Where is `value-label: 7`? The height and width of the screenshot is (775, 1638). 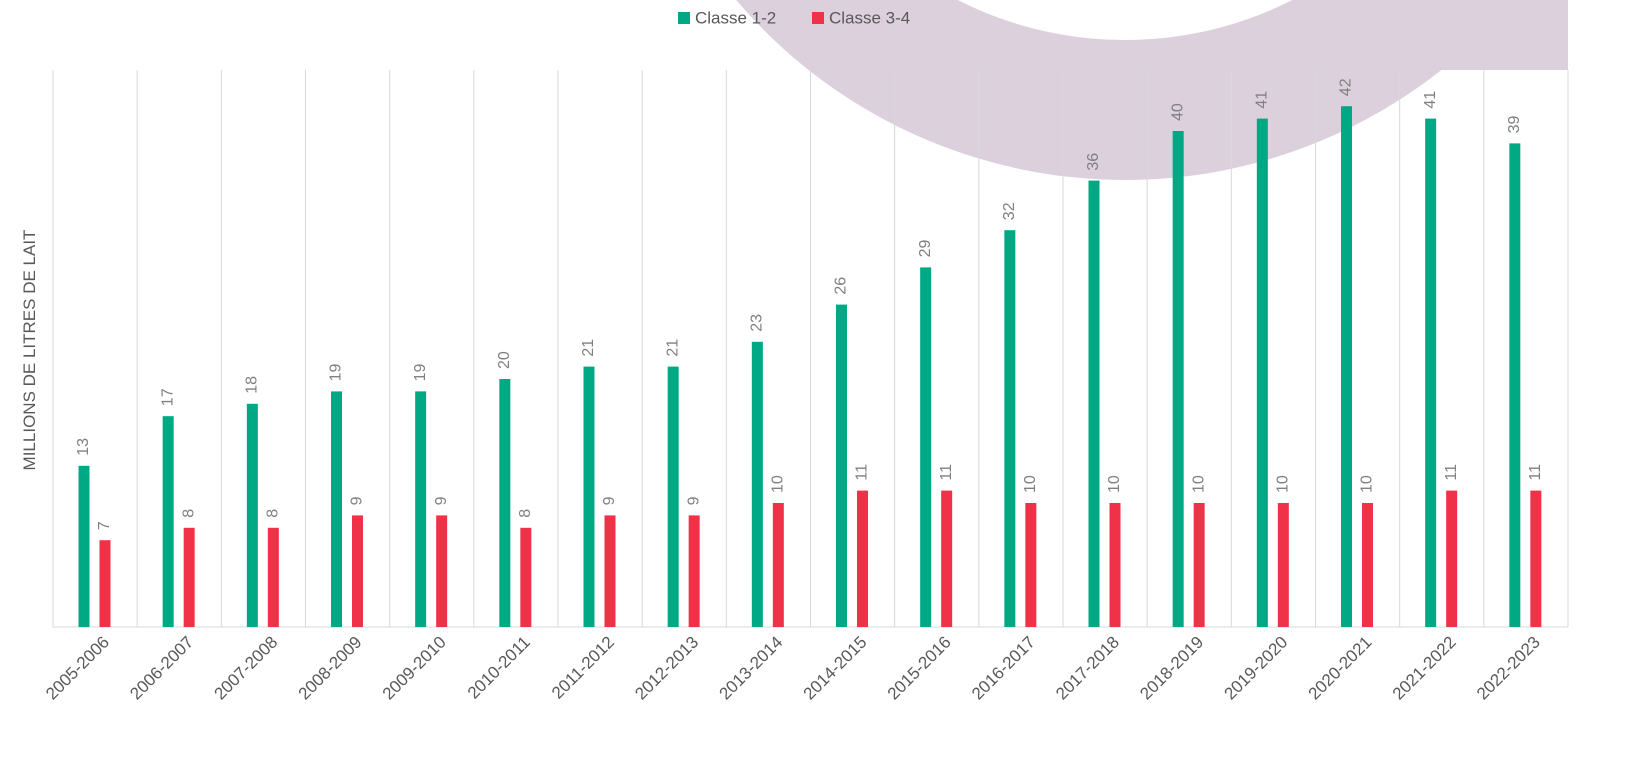
value-label: 7 is located at coordinates (104, 525).